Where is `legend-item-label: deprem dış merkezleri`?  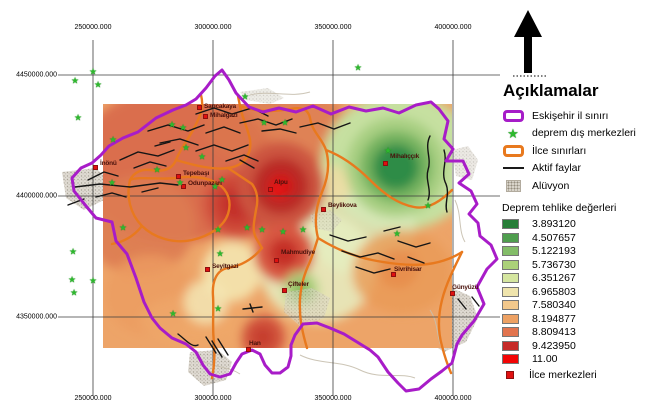
legend-item-label: deprem dış merkezleri is located at coordinates (584, 133).